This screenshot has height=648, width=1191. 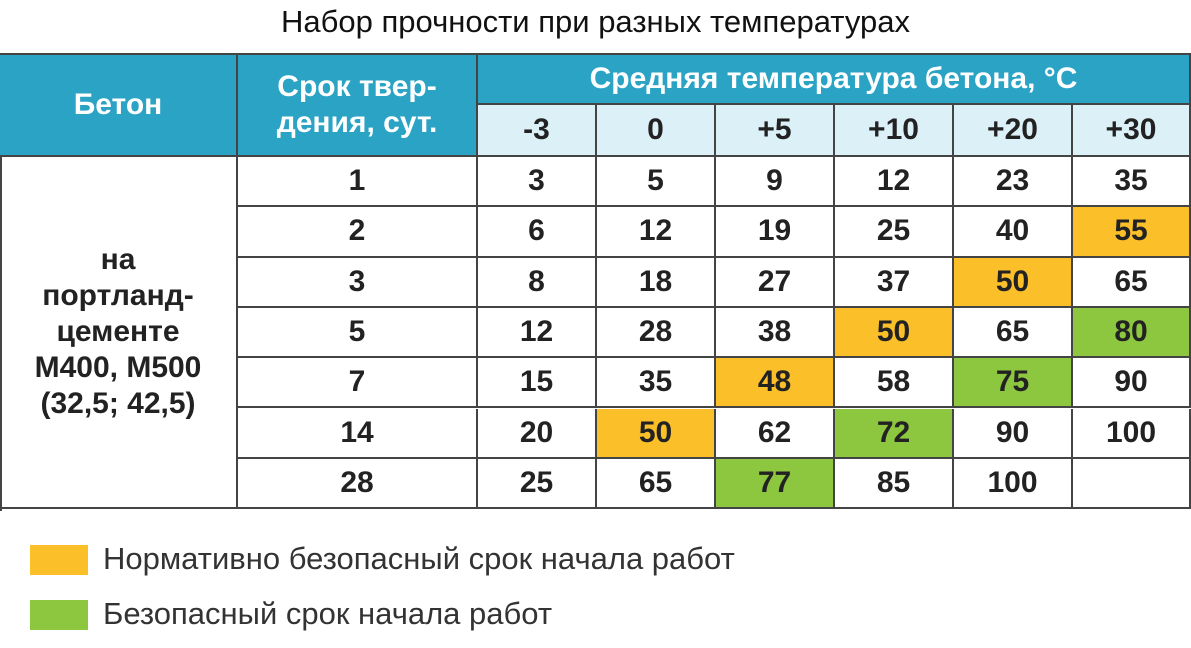 I want to click on value-cell: 58, so click(x=894, y=383).